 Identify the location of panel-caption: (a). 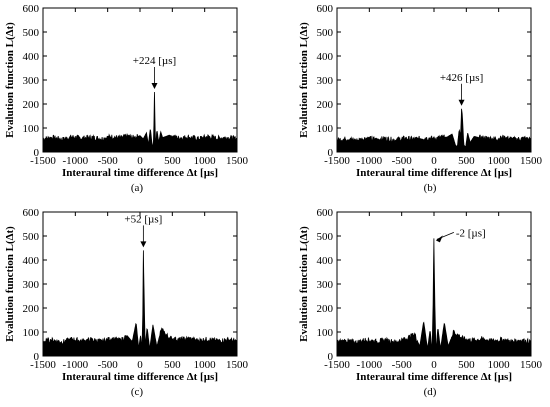
(137, 188).